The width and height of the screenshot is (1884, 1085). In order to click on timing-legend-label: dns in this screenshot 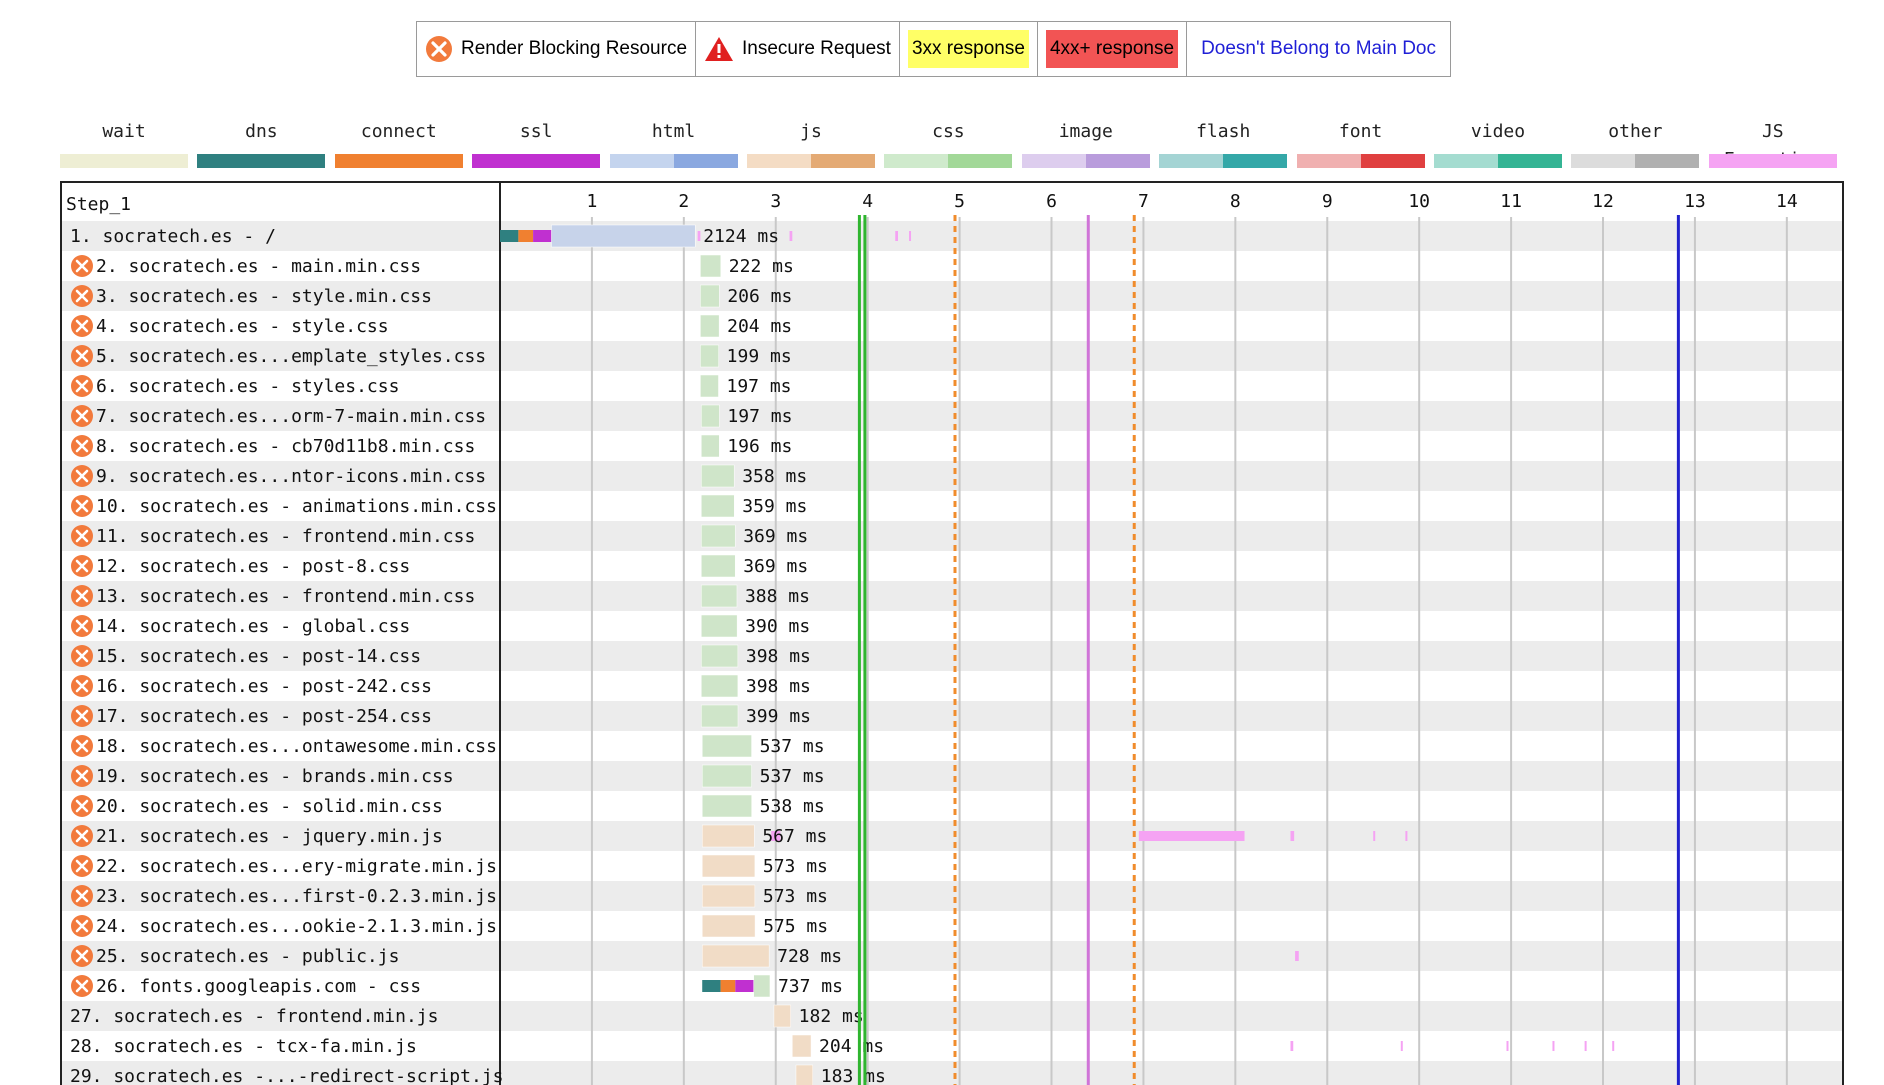, I will do `click(261, 131)`.